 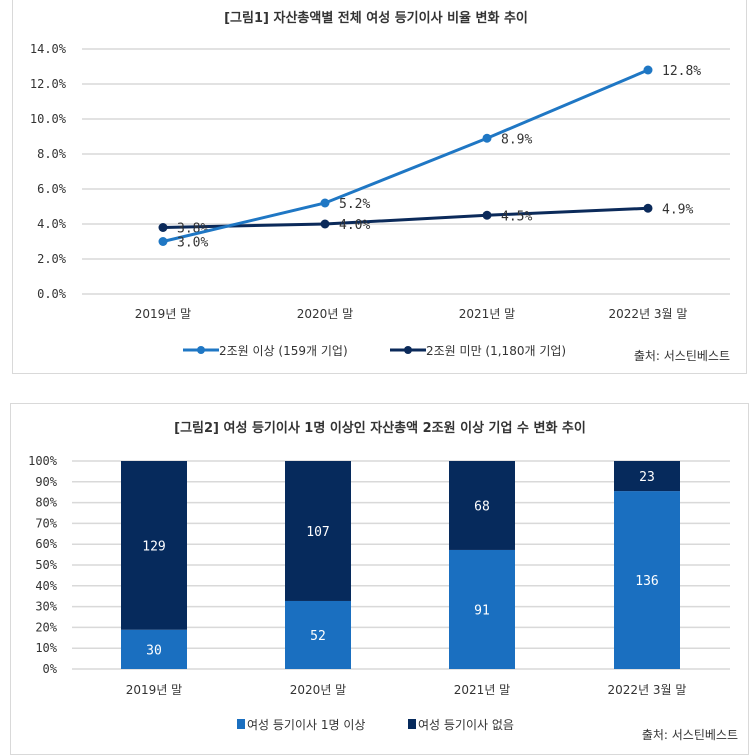 I want to click on data-label: 3.0%, so click(x=192, y=243).